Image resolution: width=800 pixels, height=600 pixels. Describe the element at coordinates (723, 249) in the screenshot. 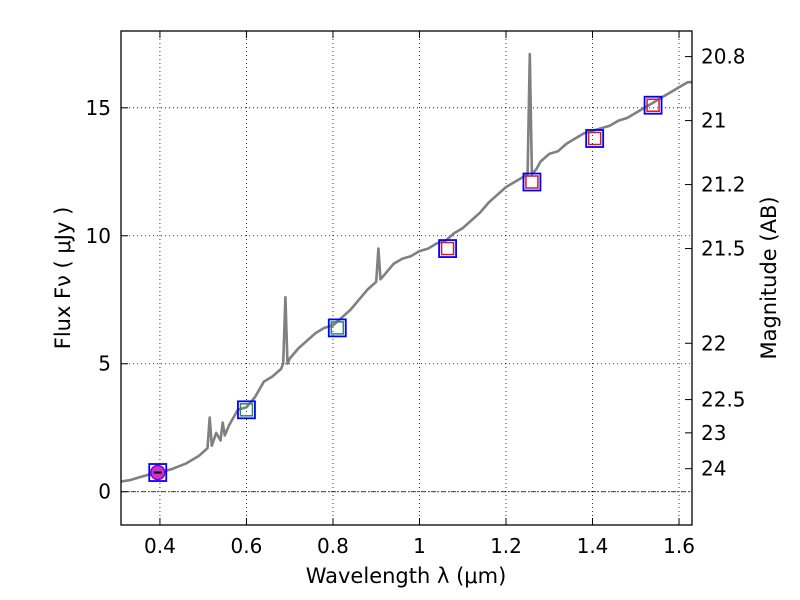

I see `right-tick-label-3: 21.5` at that location.